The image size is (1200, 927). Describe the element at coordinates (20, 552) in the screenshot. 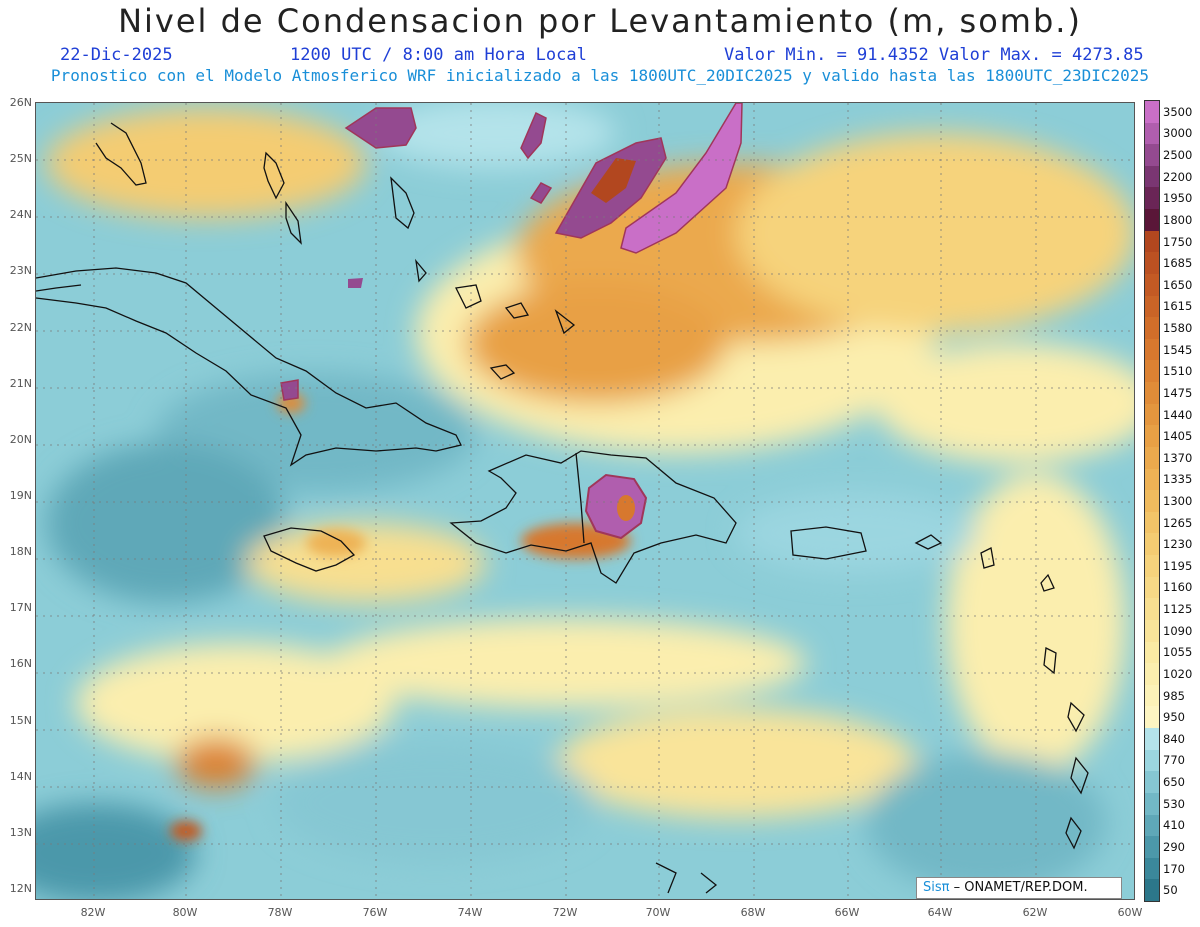

I see `lat-label: 18N` at that location.